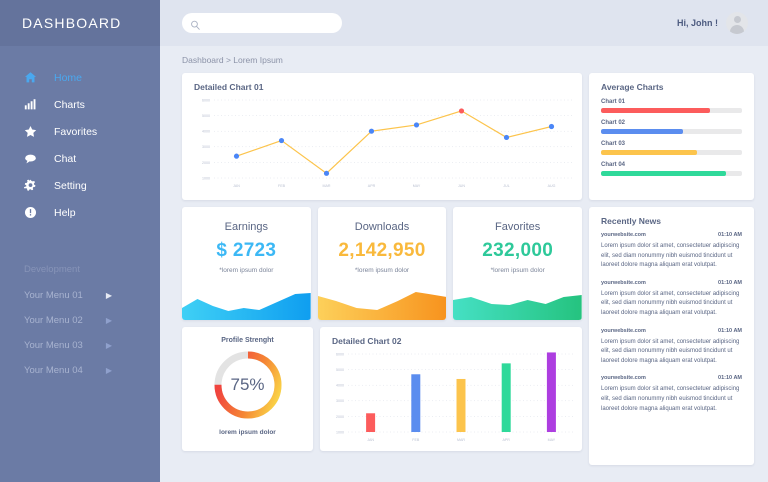 The width and height of the screenshot is (768, 482). I want to click on average-bar-label: Chart 01, so click(613, 102).